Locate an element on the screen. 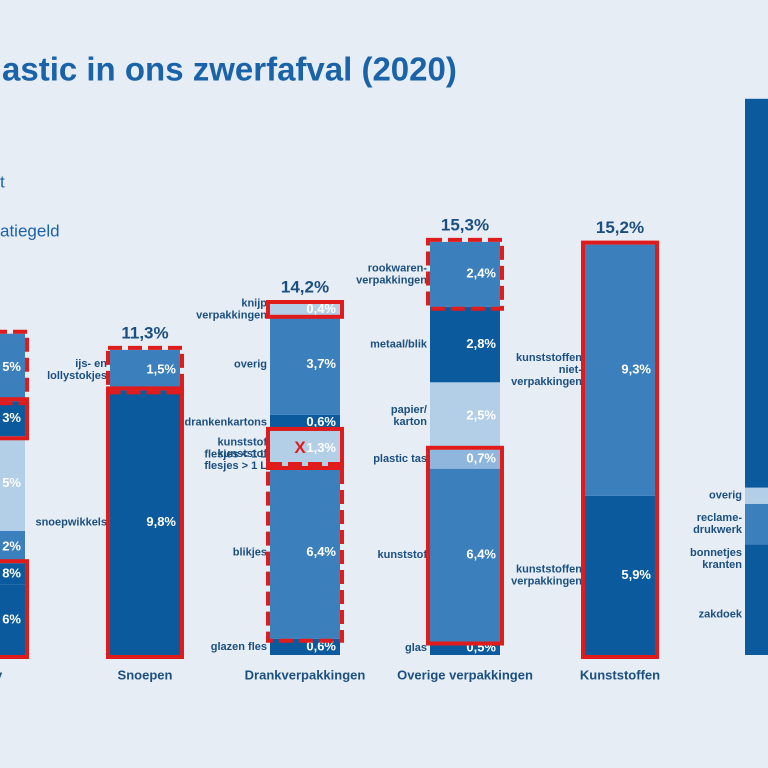 This screenshot has height=768, width=768. segment-label: kunststof is located at coordinates (403, 555).